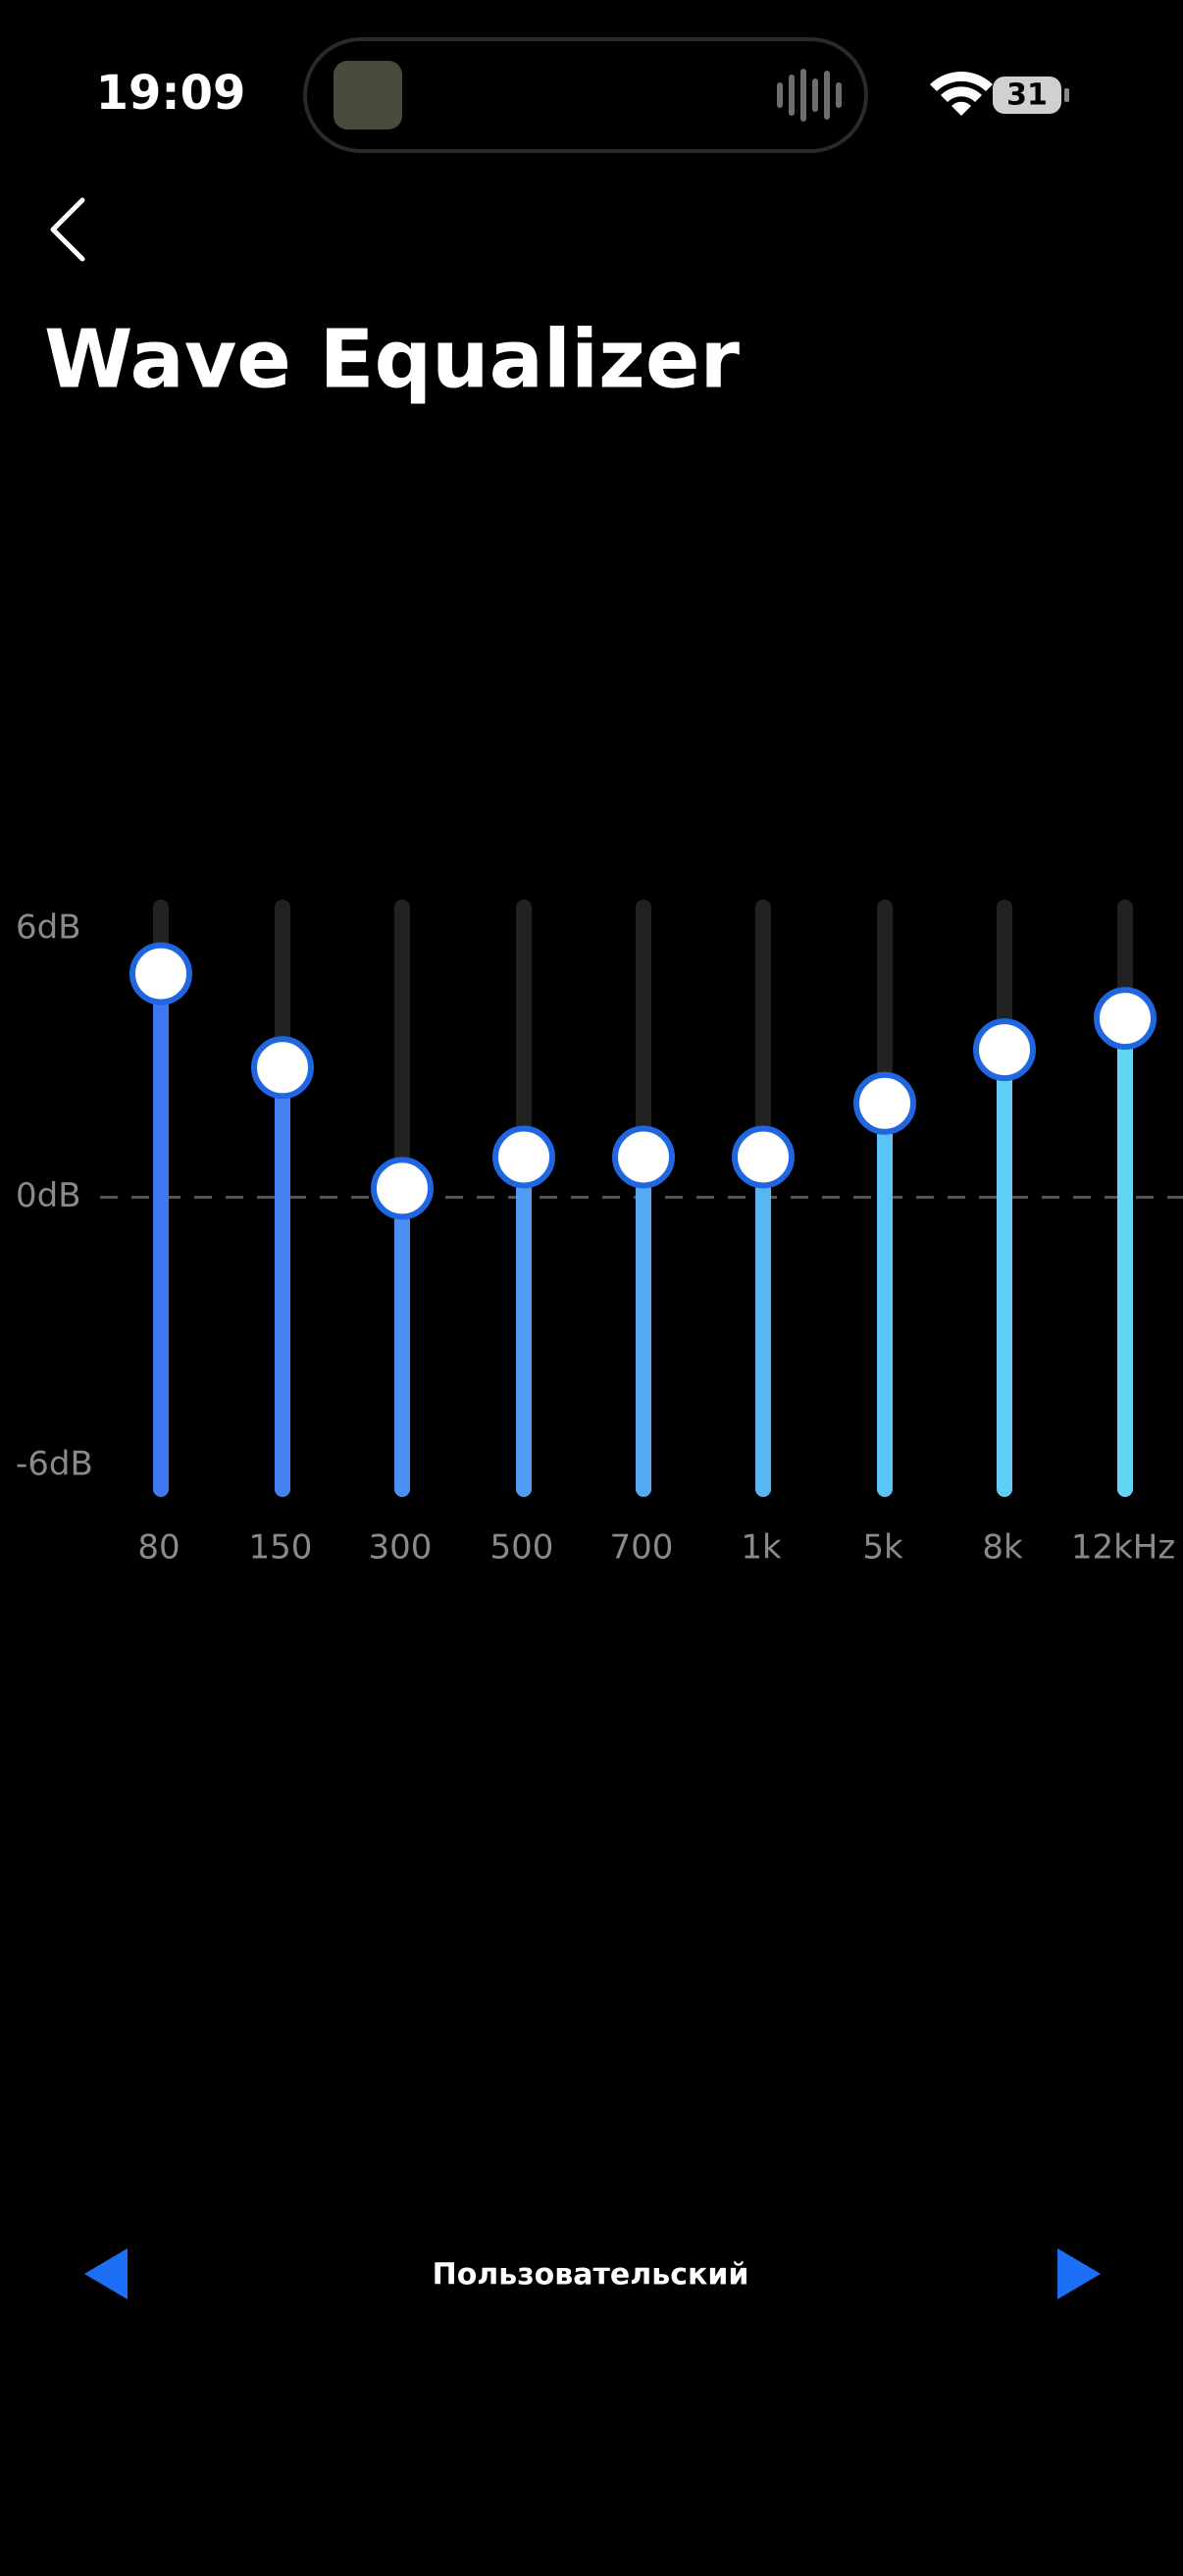 This screenshot has width=1183, height=2576. What do you see at coordinates (368, 95) in the screenshot?
I see `album-art` at bounding box center [368, 95].